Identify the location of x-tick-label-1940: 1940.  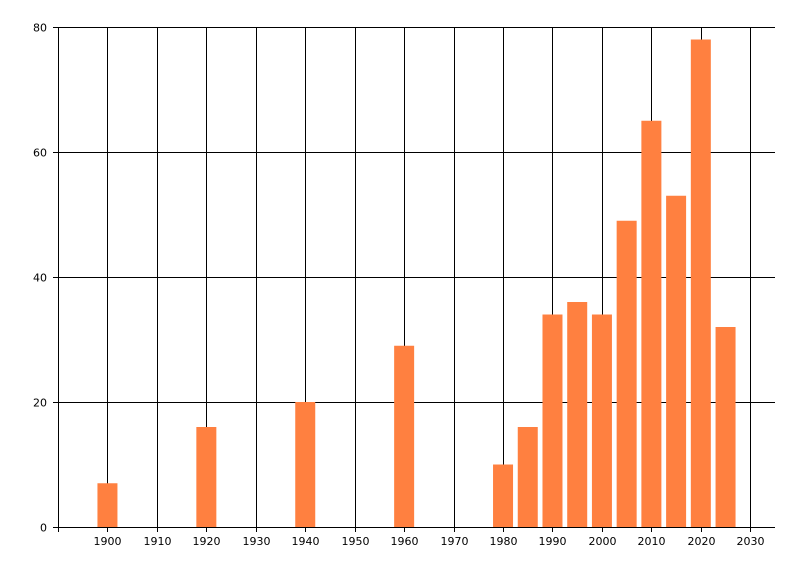
(306, 541).